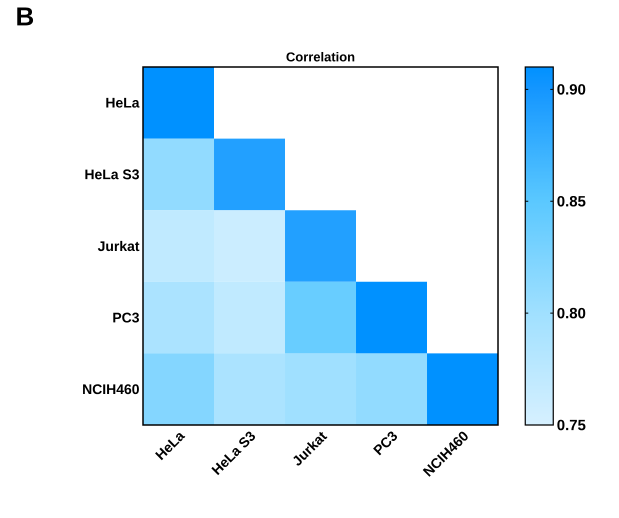 This screenshot has width=619, height=518. Describe the element at coordinates (25, 17) in the screenshot. I see `text: B` at that location.